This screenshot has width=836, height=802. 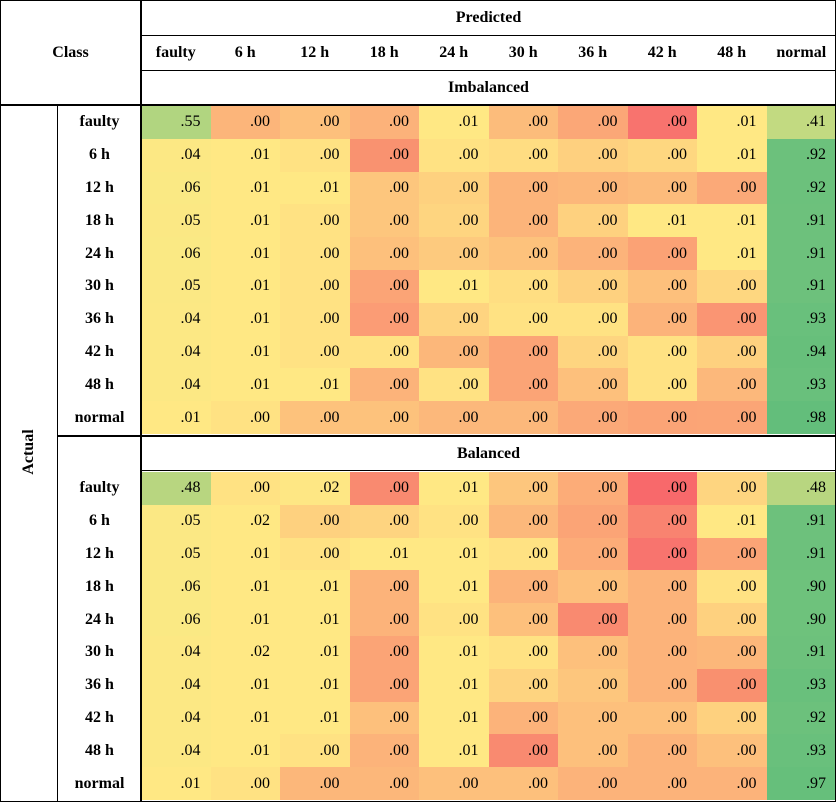 I want to click on cell: .94, so click(x=801, y=352).